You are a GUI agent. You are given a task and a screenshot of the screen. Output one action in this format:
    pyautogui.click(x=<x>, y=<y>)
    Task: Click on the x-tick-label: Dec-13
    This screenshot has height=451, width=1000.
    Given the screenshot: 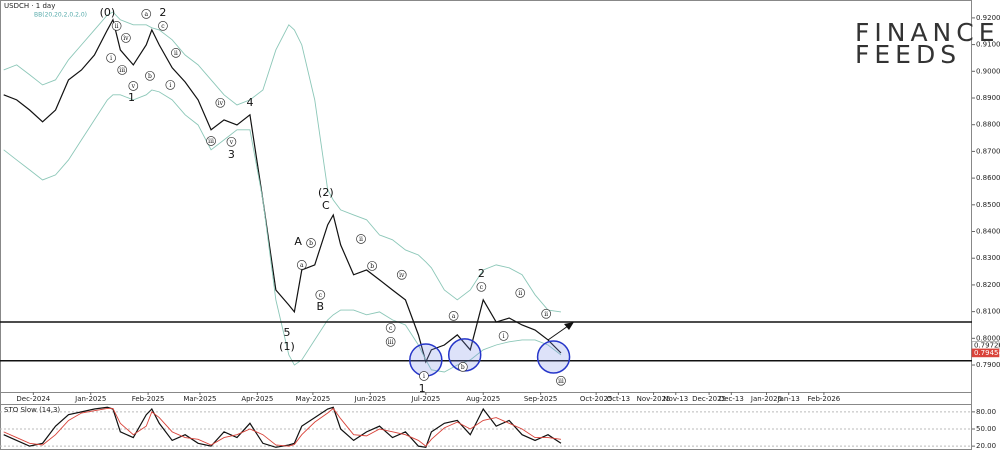 What is the action you would take?
    pyautogui.click(x=731, y=399)
    